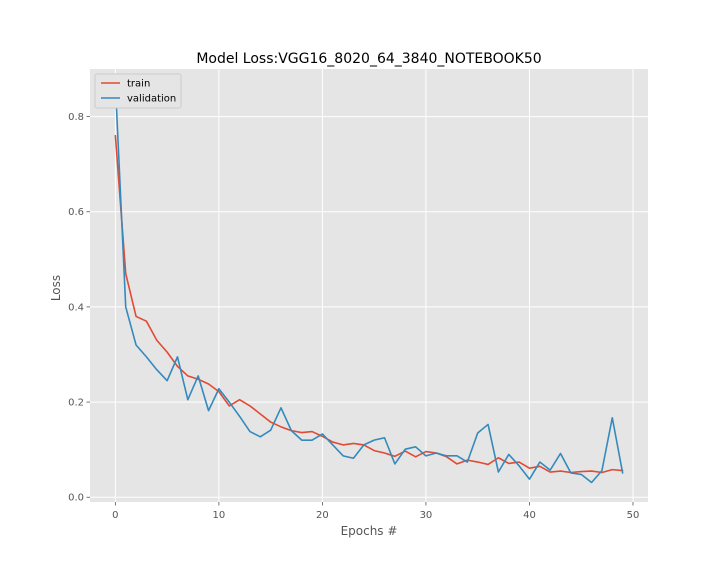 The height and width of the screenshot is (576, 720). Describe the element at coordinates (115, 515) in the screenshot. I see `x-tick-label: 0` at that location.